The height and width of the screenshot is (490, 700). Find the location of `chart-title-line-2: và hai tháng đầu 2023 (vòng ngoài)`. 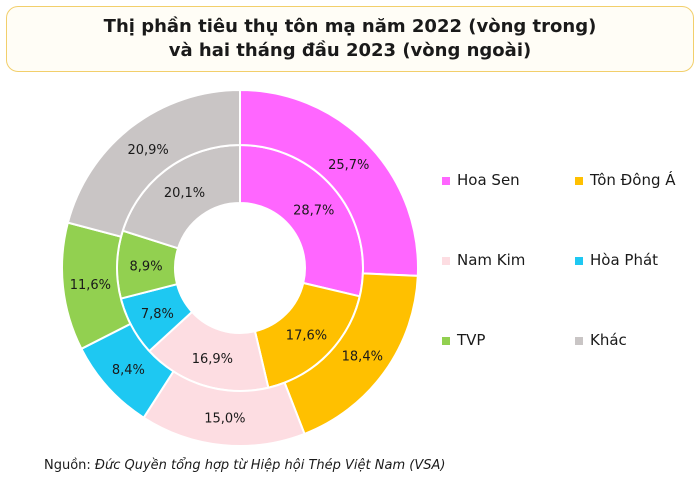

chart-title-line-2: và hai tháng đầu 2023 (vòng ngoài) is located at coordinates (350, 50).